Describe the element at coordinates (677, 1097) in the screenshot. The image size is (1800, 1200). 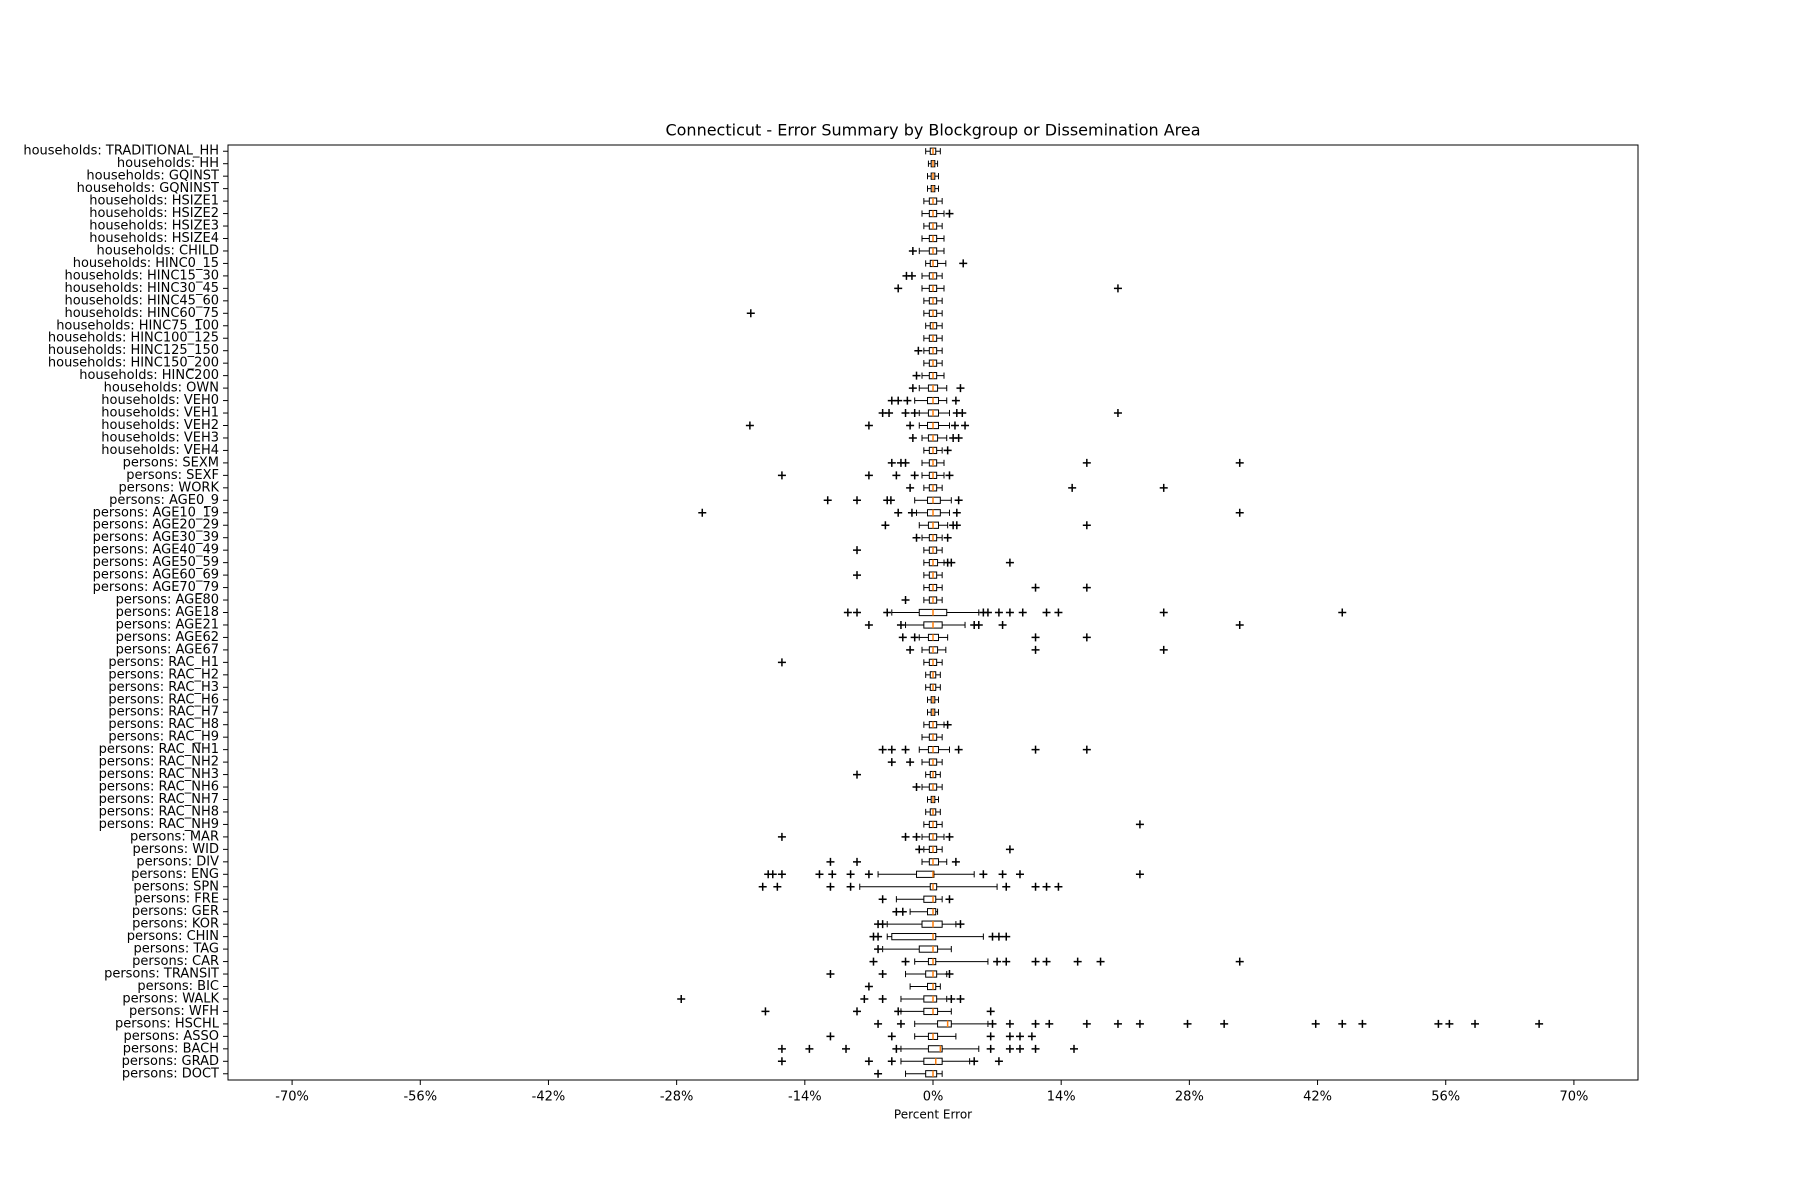
I see `x-tick-label: -28%` at that location.